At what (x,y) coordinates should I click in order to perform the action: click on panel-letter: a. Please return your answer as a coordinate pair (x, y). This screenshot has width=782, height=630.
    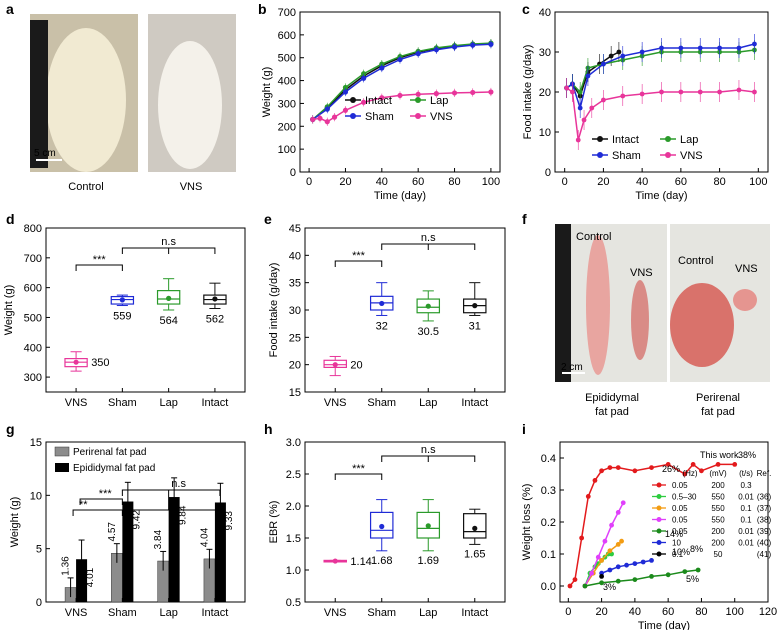
    Looking at the image, I should click on (10, 9).